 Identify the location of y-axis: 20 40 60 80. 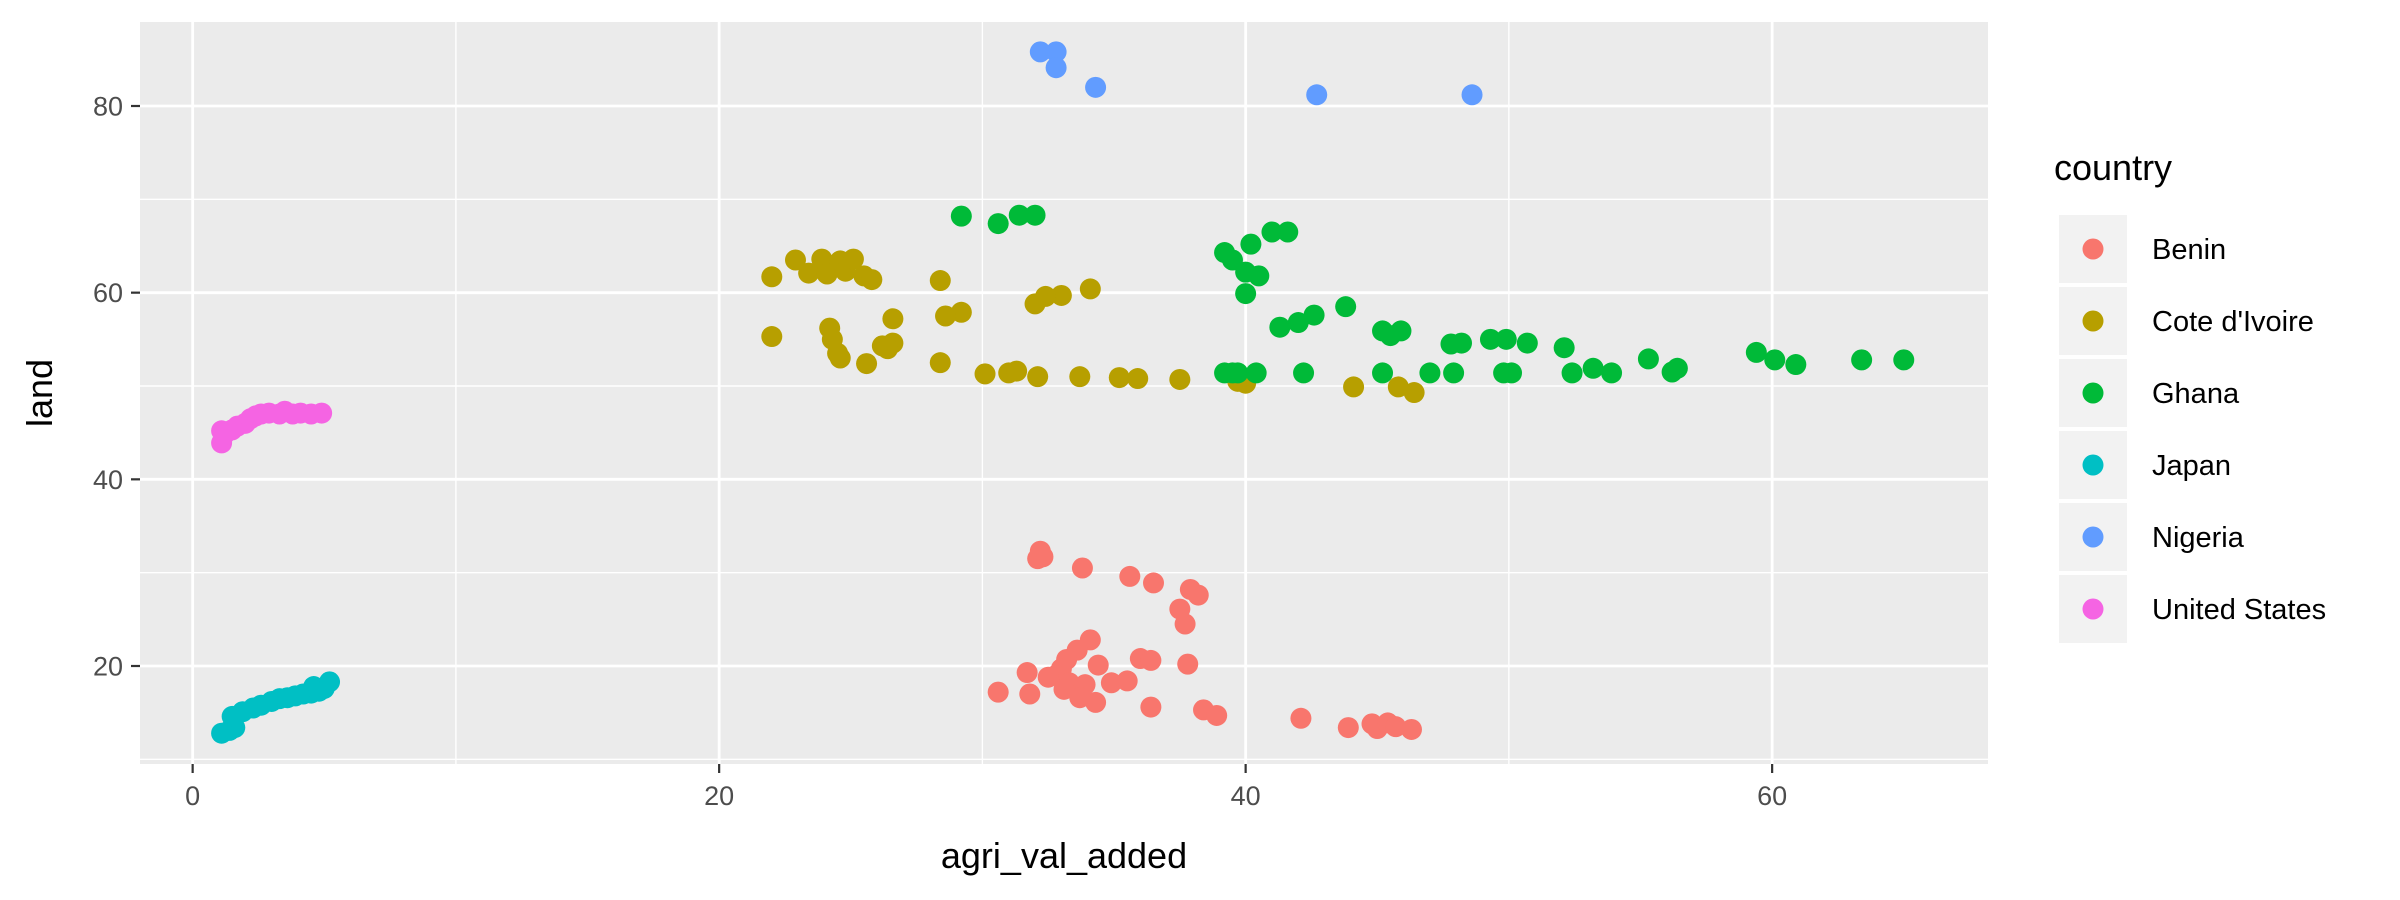
(116, 387).